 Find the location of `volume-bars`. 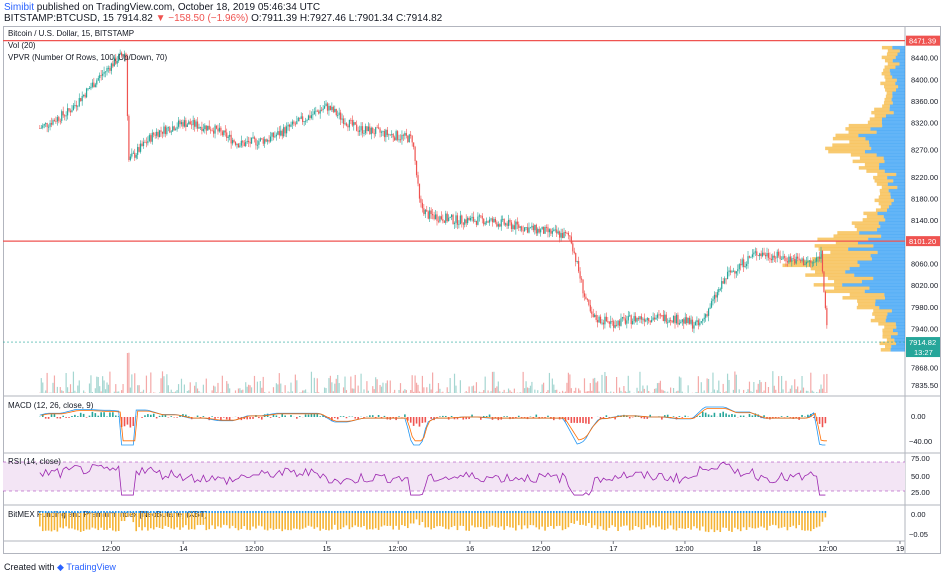

volume-bars is located at coordinates (433, 372).